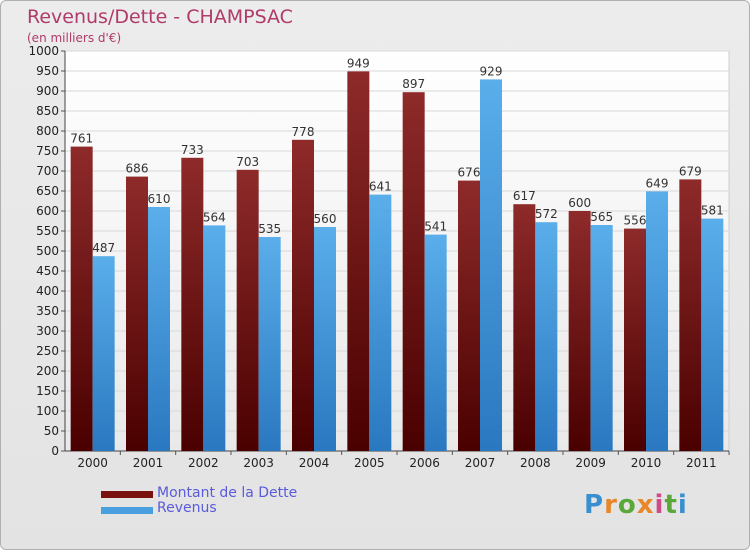 Image resolution: width=750 pixels, height=550 pixels. What do you see at coordinates (43, 51) in the screenshot?
I see `y-tick-label: 1000` at bounding box center [43, 51].